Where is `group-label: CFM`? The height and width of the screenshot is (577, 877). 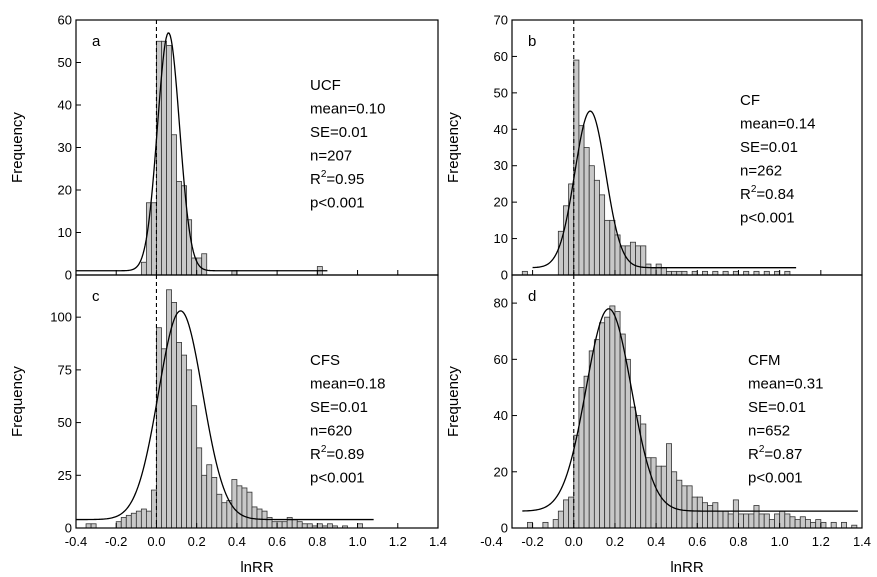
group-label: CFM is located at coordinates (764, 360).